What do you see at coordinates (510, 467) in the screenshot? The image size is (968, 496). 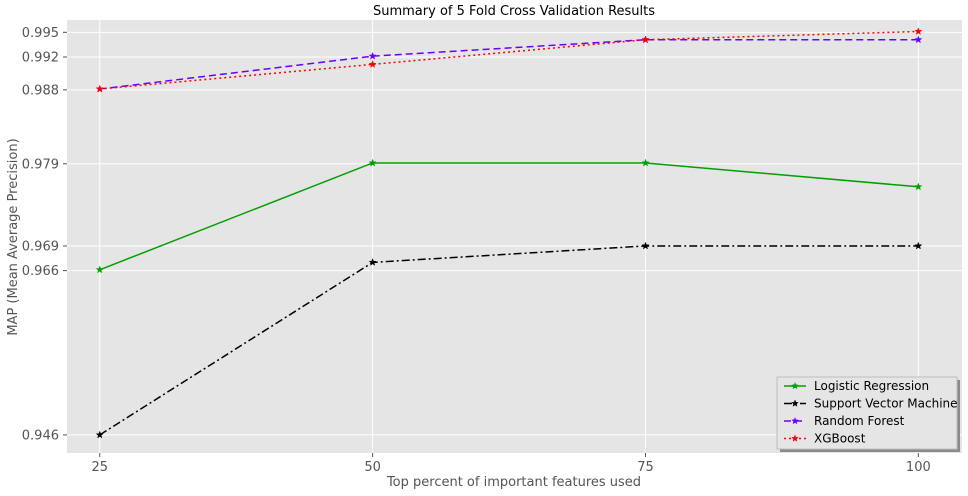 I see `x-tick-labels: 25 50 75 100` at bounding box center [510, 467].